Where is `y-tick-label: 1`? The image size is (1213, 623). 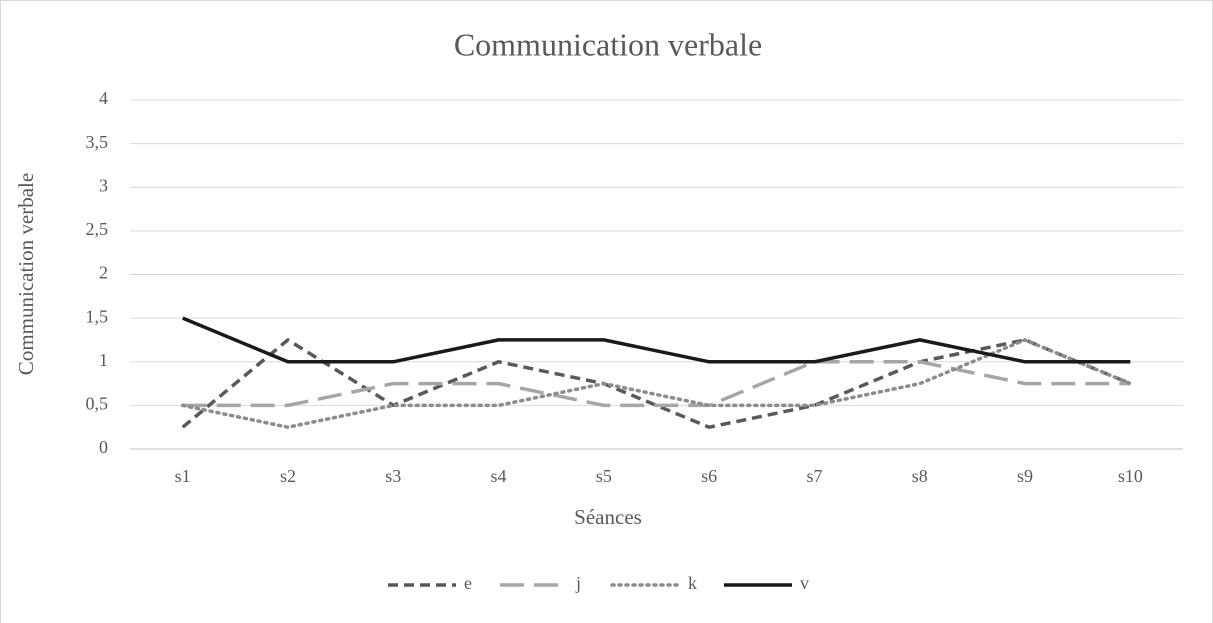 y-tick-label: 1 is located at coordinates (103, 360).